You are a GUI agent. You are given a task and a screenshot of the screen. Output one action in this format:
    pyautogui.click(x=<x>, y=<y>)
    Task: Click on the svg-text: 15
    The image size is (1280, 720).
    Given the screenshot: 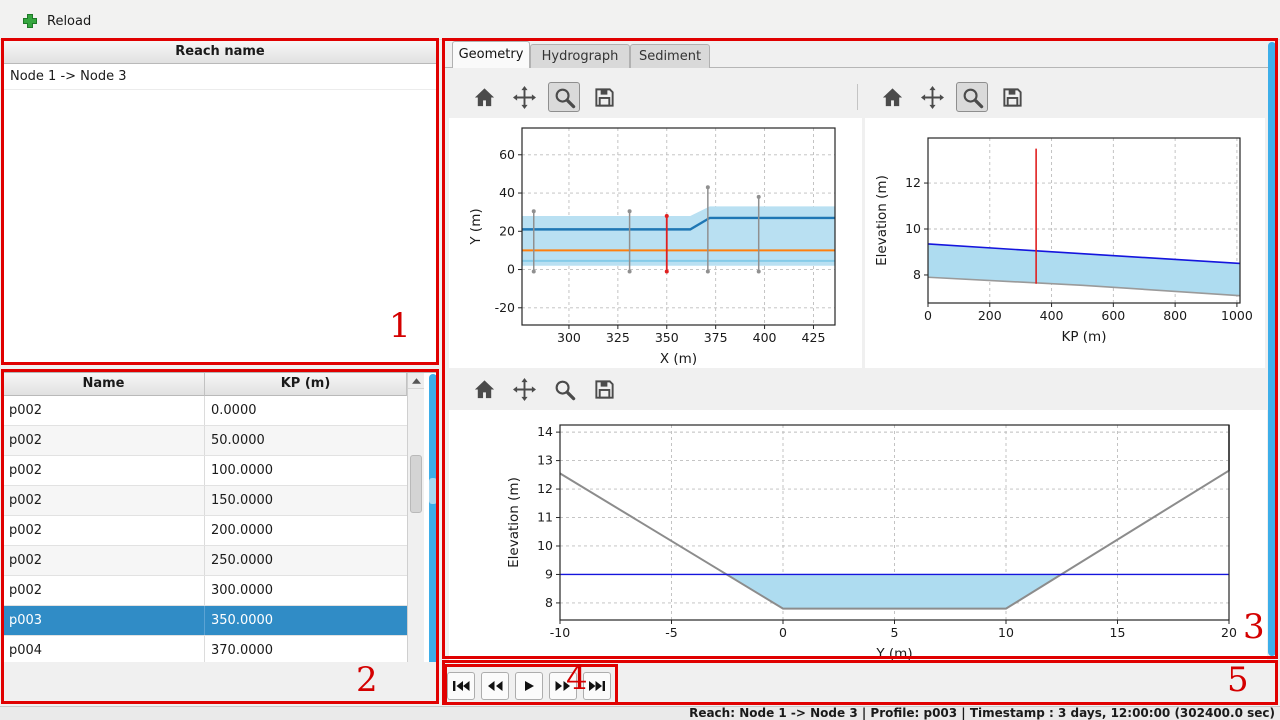 What is the action you would take?
    pyautogui.click(x=1118, y=632)
    